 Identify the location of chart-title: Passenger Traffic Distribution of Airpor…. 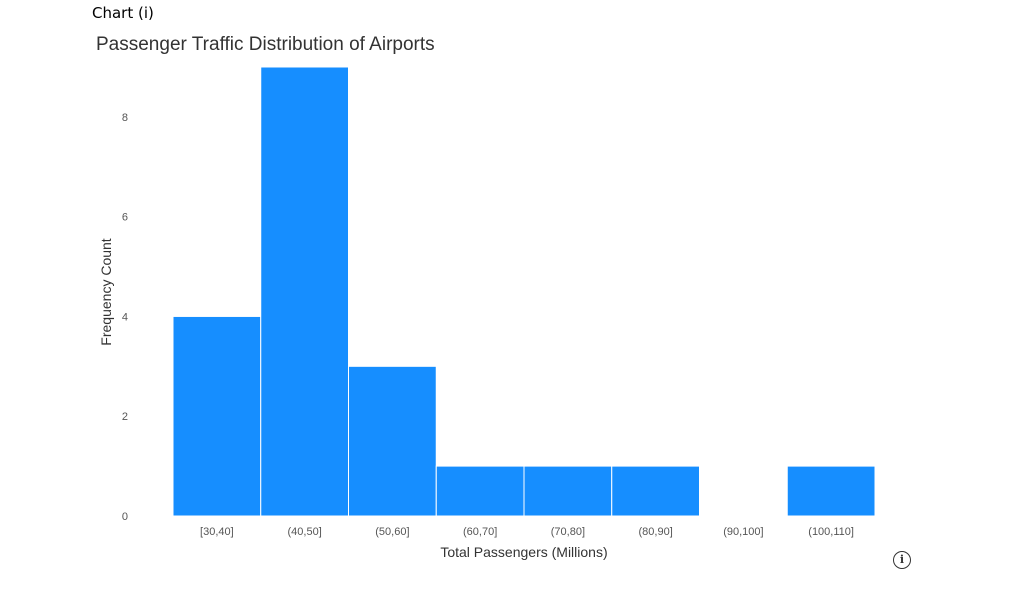
(265, 44).